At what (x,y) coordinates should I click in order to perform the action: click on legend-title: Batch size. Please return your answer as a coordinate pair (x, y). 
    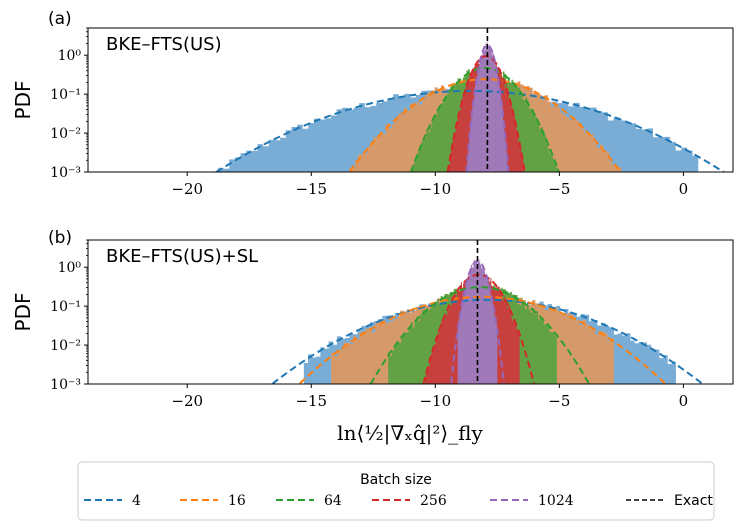
    Looking at the image, I should click on (396, 480).